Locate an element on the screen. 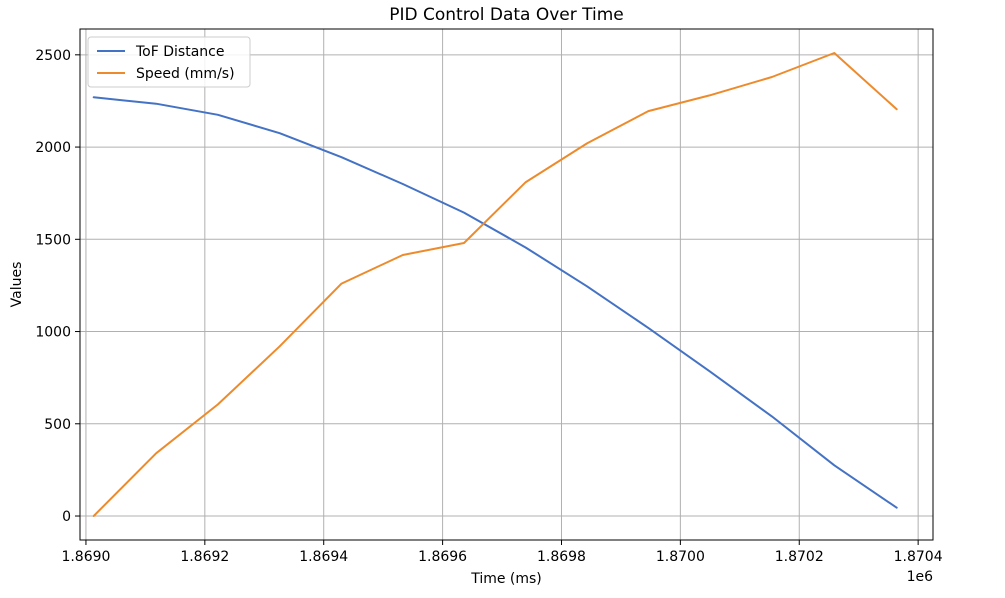 The height and width of the screenshot is (598, 1005). y-tick-label: 2500 is located at coordinates (53, 56).